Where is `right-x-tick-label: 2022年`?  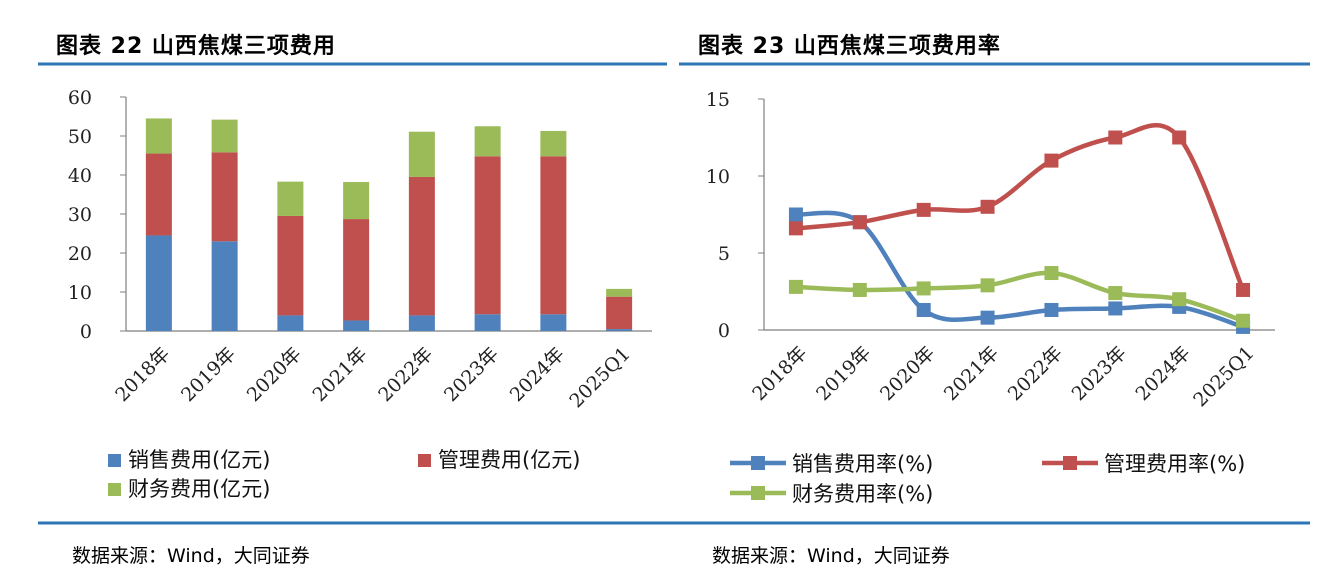
right-x-tick-label: 2022年 is located at coordinates (1035, 373).